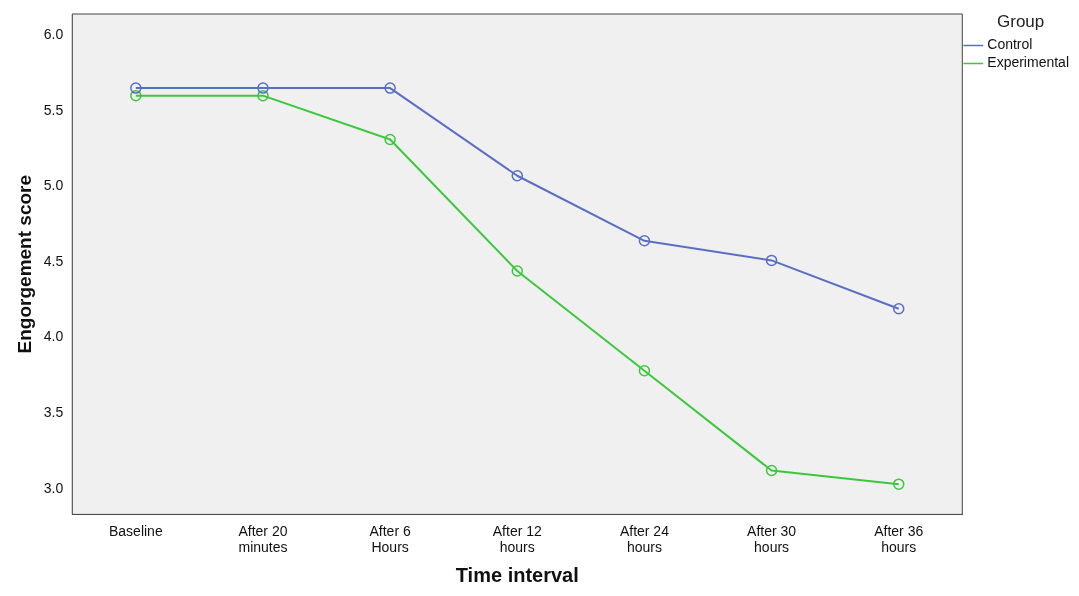  Describe the element at coordinates (644, 539) in the screenshot. I see `x-tick-label: After 24 hours` at that location.